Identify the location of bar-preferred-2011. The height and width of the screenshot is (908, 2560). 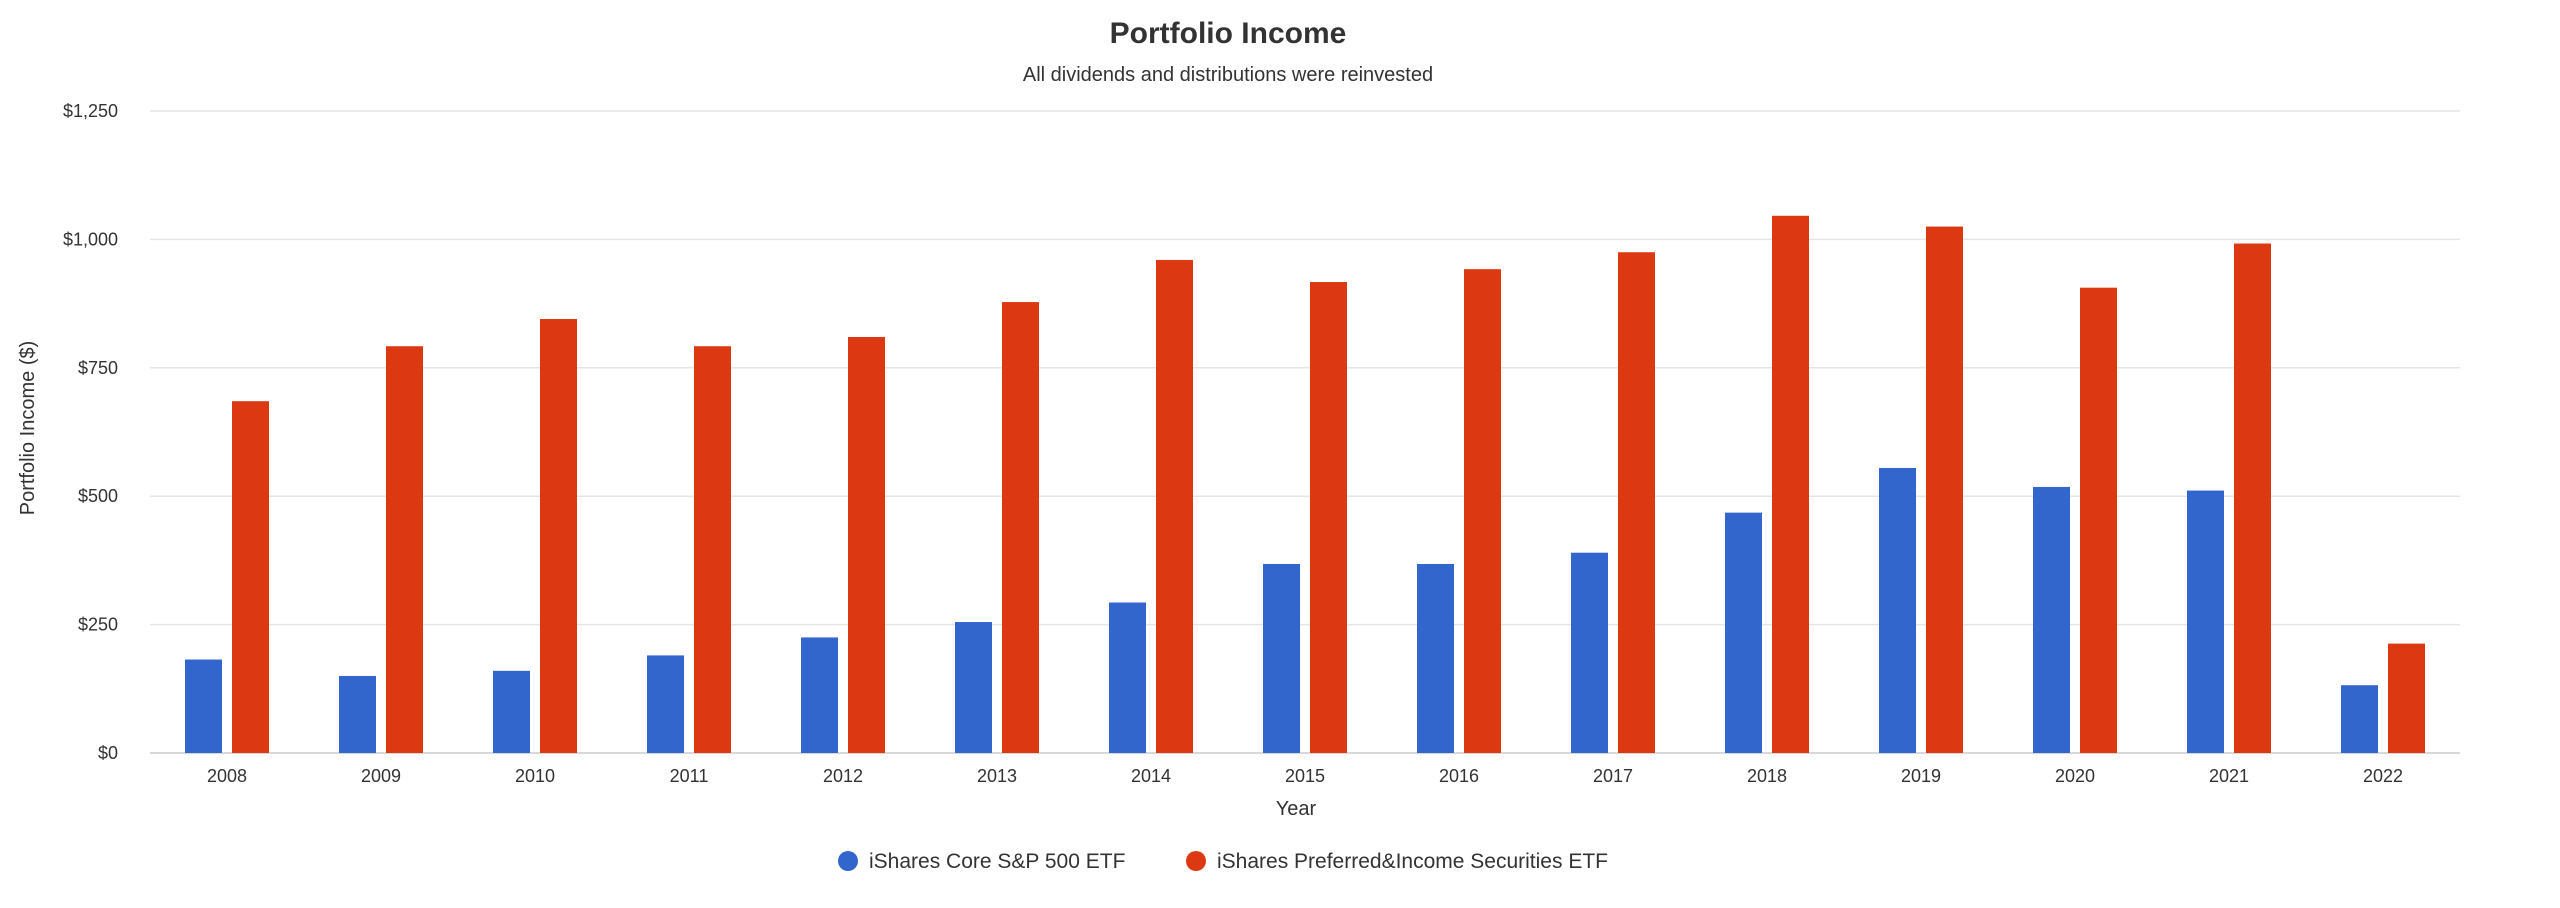
(712, 549).